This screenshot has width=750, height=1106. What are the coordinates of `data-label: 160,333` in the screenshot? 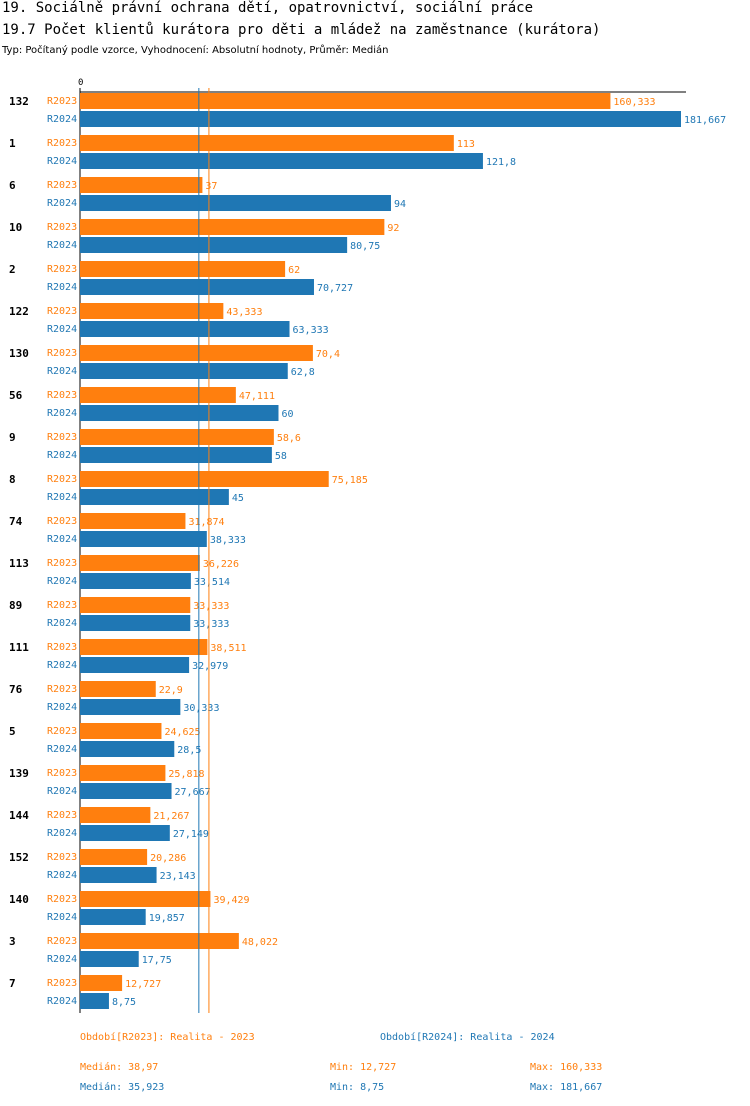 It's located at (634, 102).